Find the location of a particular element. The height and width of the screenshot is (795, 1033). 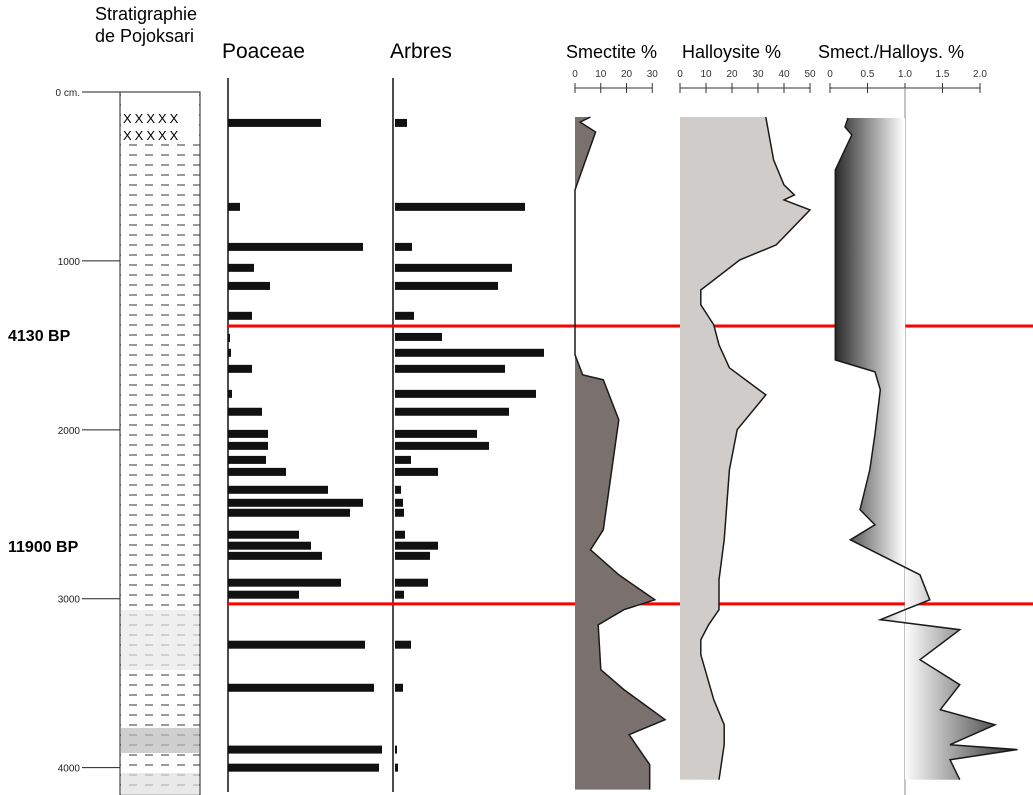

x-tick-label: 1.5 is located at coordinates (943, 74).